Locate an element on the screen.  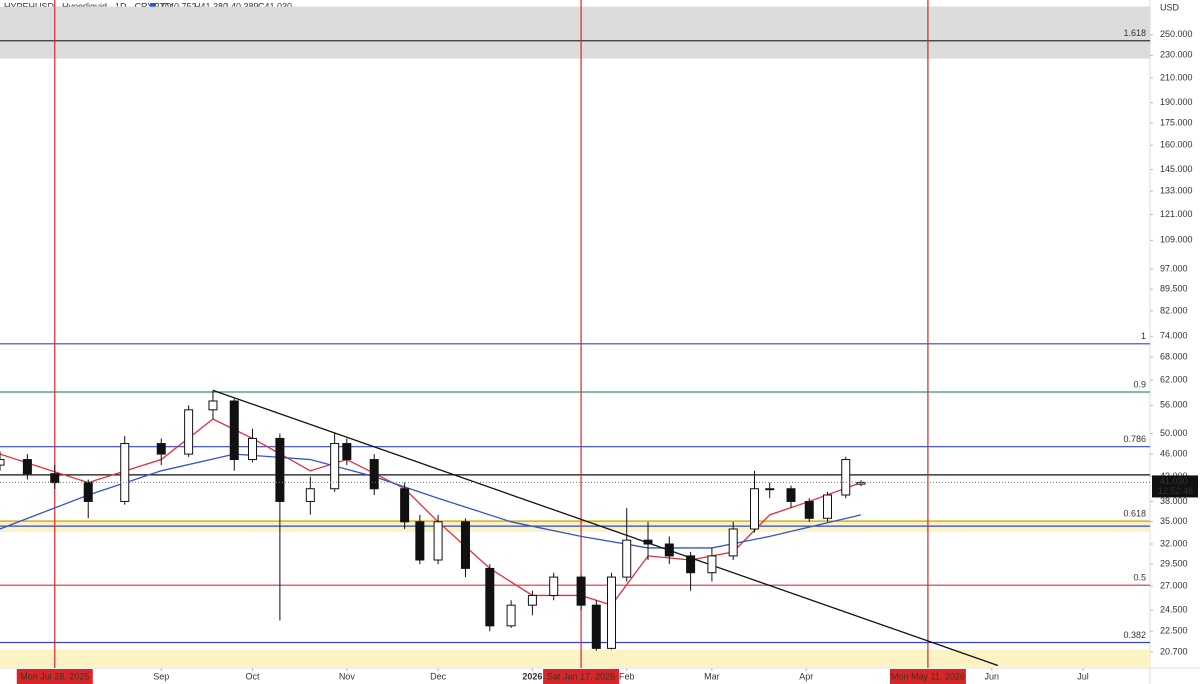
date-label: Sat Jan 17, 2026 is located at coordinates (581, 676).